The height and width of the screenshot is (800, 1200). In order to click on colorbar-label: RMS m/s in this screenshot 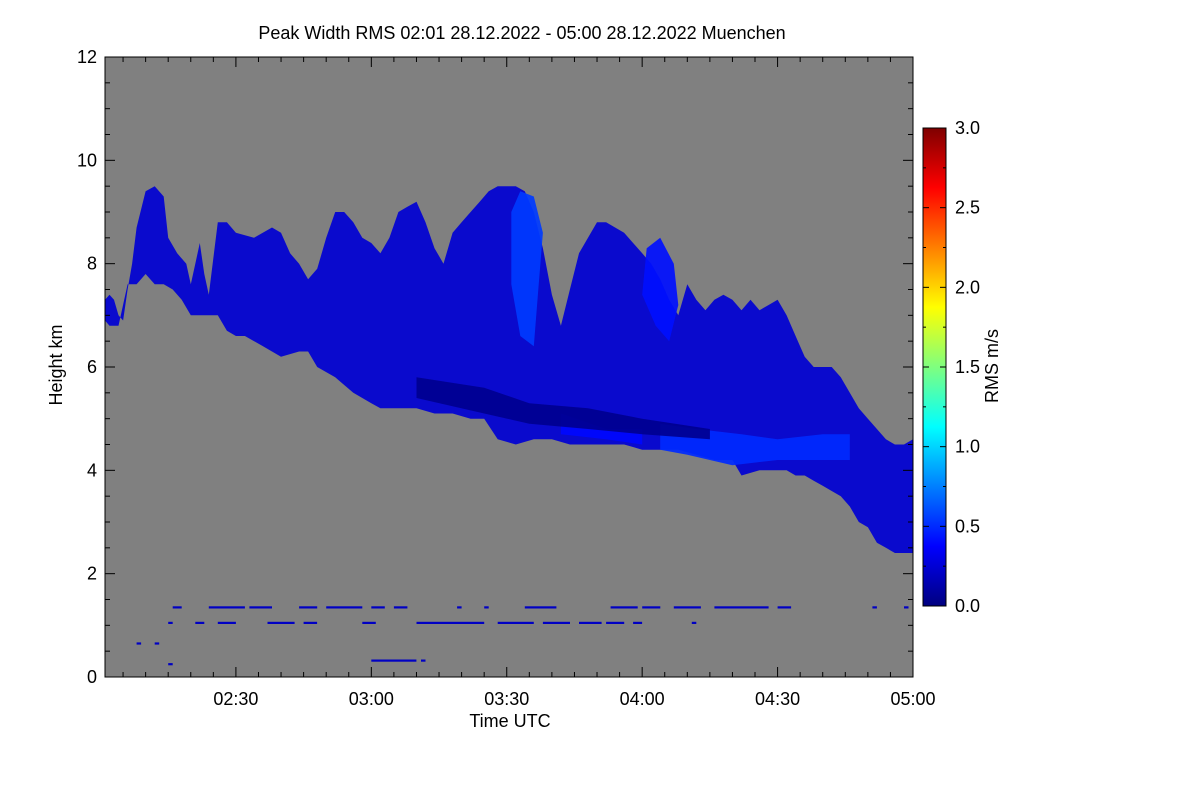, I will do `click(992, 366)`.